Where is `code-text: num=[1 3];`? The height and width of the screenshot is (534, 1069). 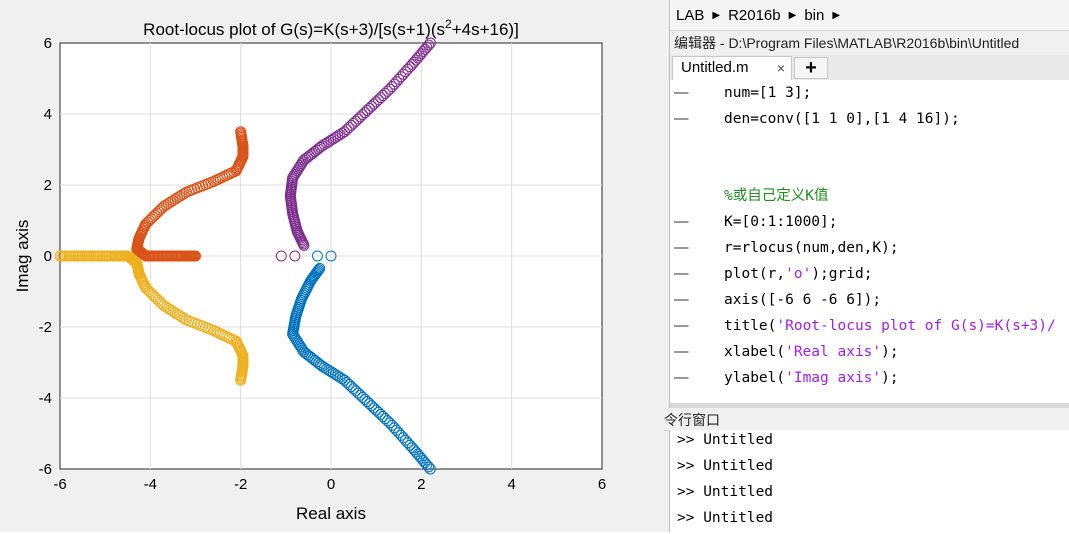 code-text: num=[1 3]; is located at coordinates (767, 93).